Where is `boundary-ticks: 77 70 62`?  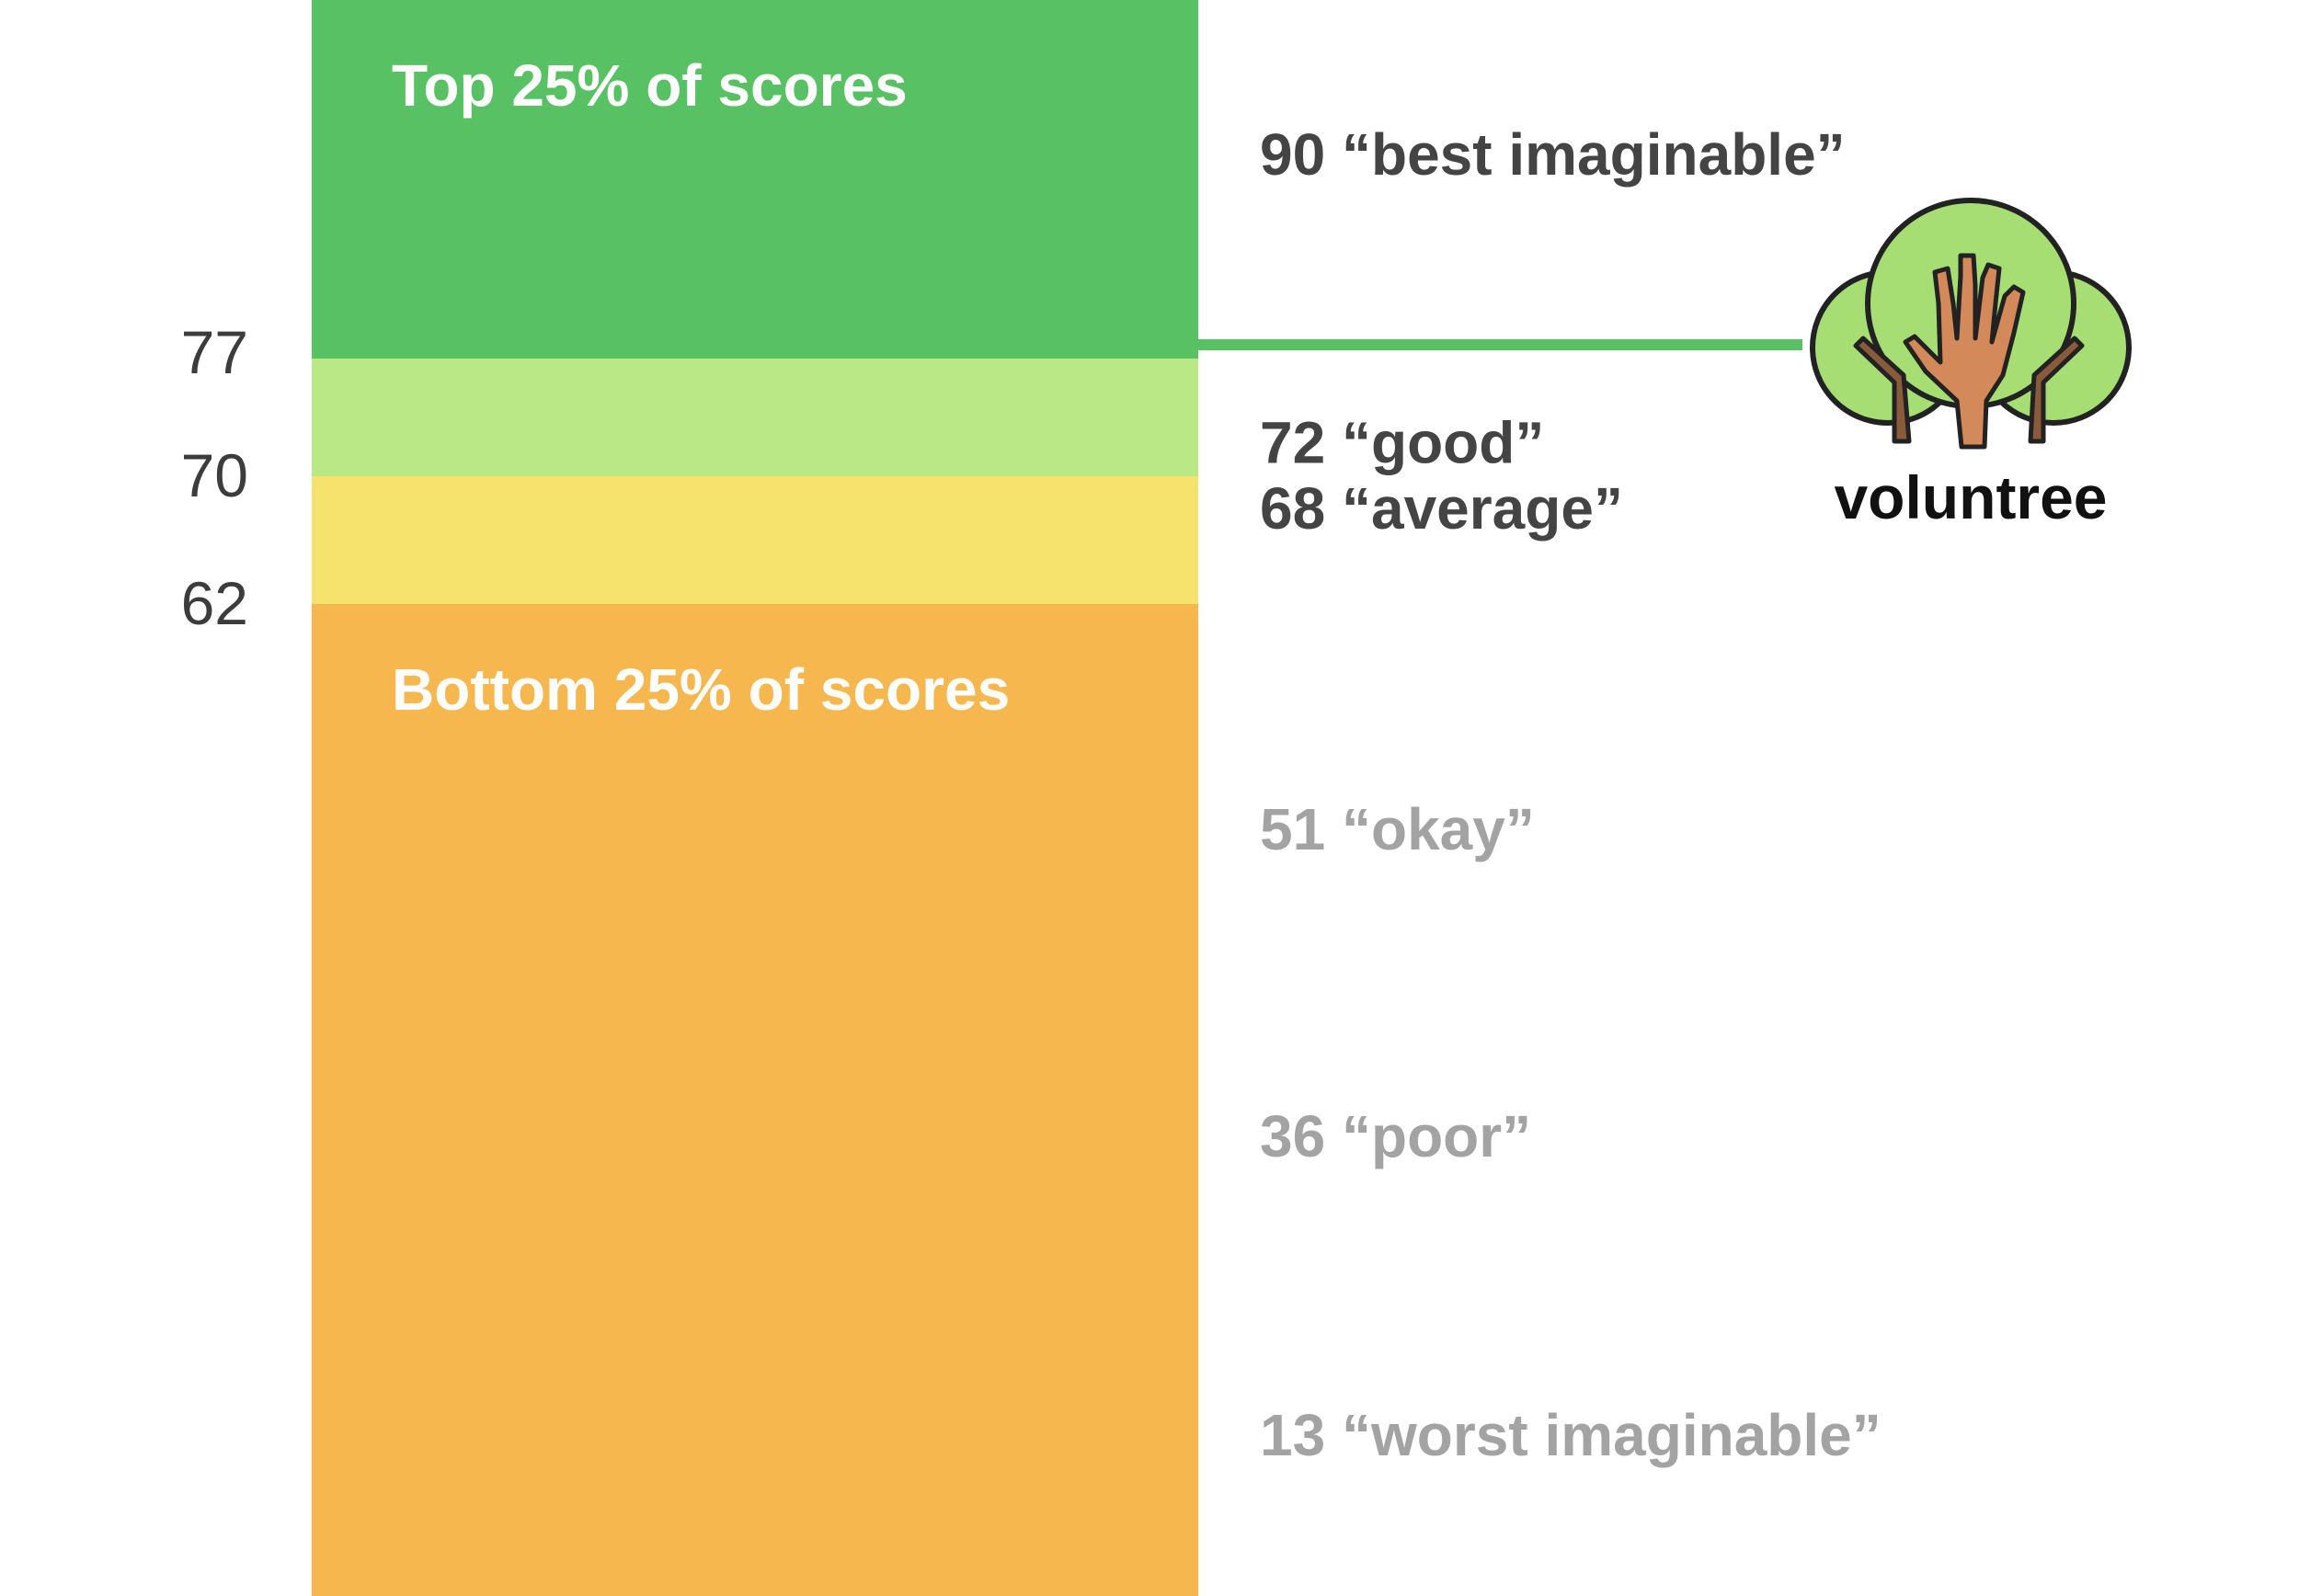
boundary-ticks: 77 70 62 is located at coordinates (214, 478).